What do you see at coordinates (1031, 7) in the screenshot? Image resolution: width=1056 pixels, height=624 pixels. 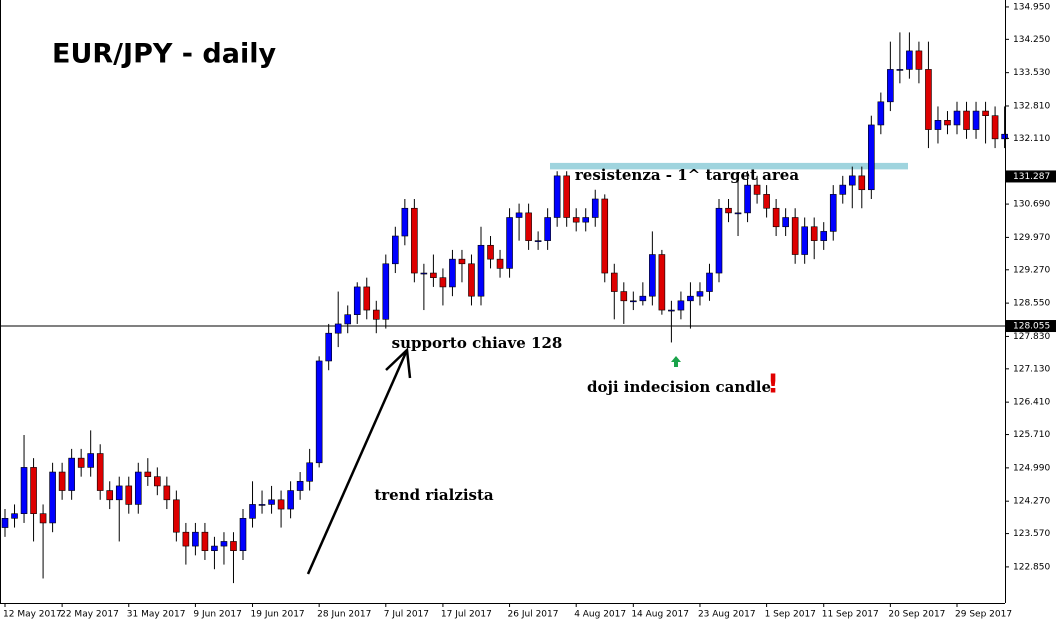 I see `y-tick-label: 134.950` at bounding box center [1031, 7].